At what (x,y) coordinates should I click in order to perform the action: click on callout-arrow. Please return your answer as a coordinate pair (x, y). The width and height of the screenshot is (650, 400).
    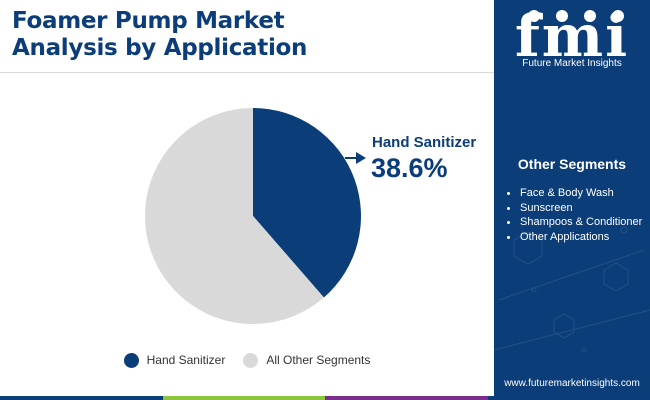
    Looking at the image, I should click on (355, 158).